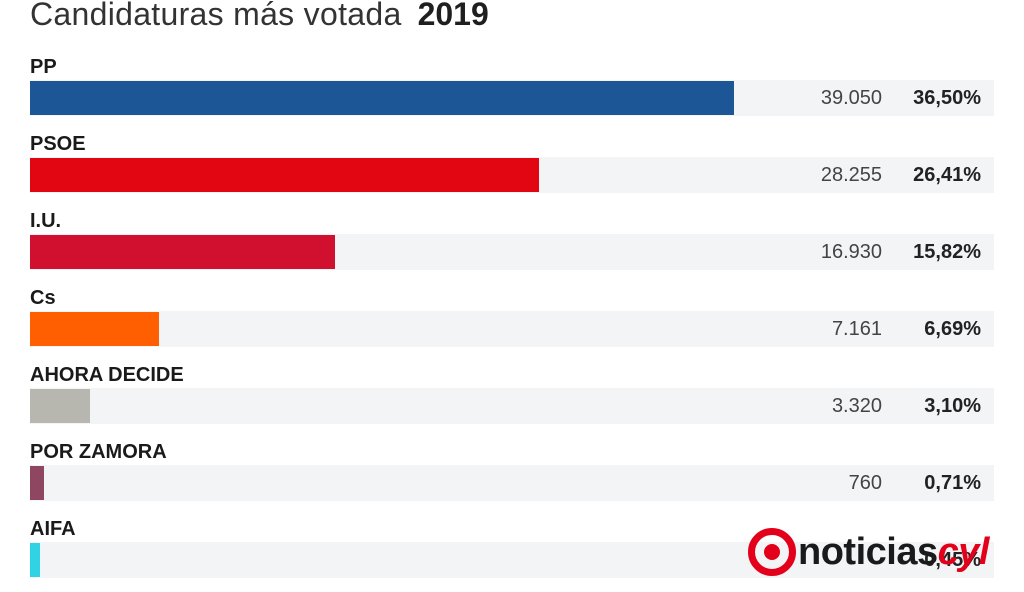 This screenshot has width=1024, height=592. What do you see at coordinates (952, 560) in the screenshot?
I see `percent-label: 0,45%` at bounding box center [952, 560].